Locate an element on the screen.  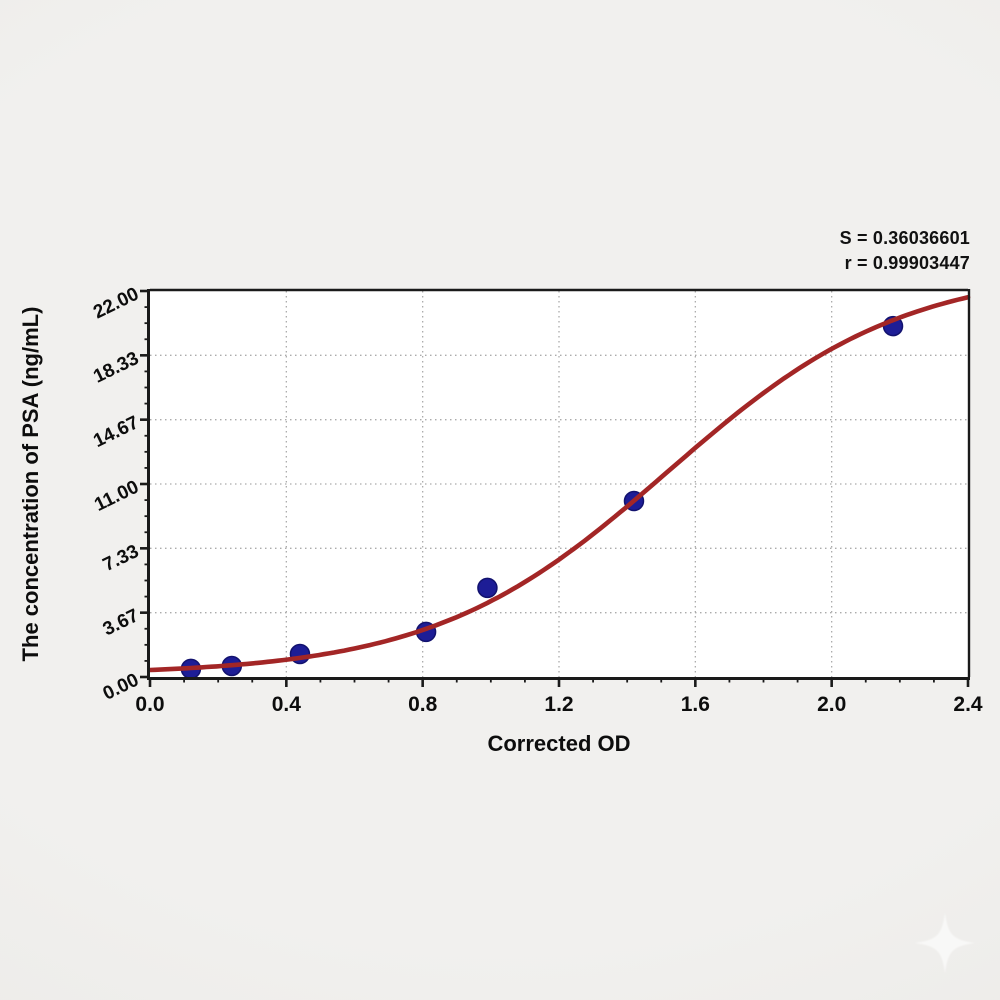
s-statistic: S = 0.36036601 is located at coordinates (904, 238).